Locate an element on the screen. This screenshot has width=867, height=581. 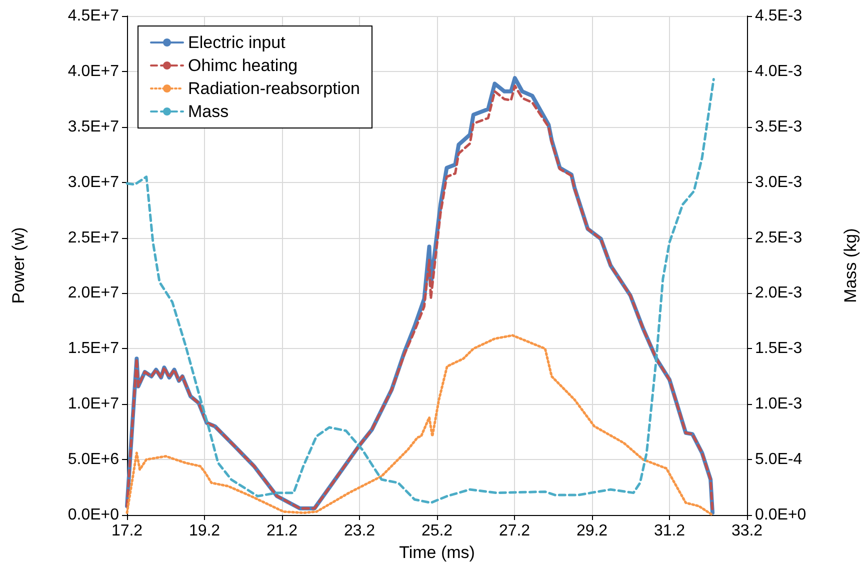
x-tick-label: 33.2 is located at coordinates (747, 531).